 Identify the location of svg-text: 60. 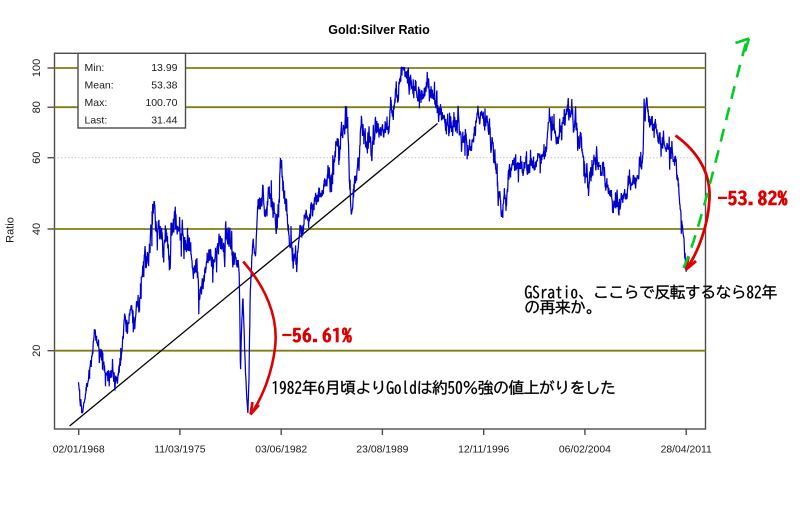
(37, 158).